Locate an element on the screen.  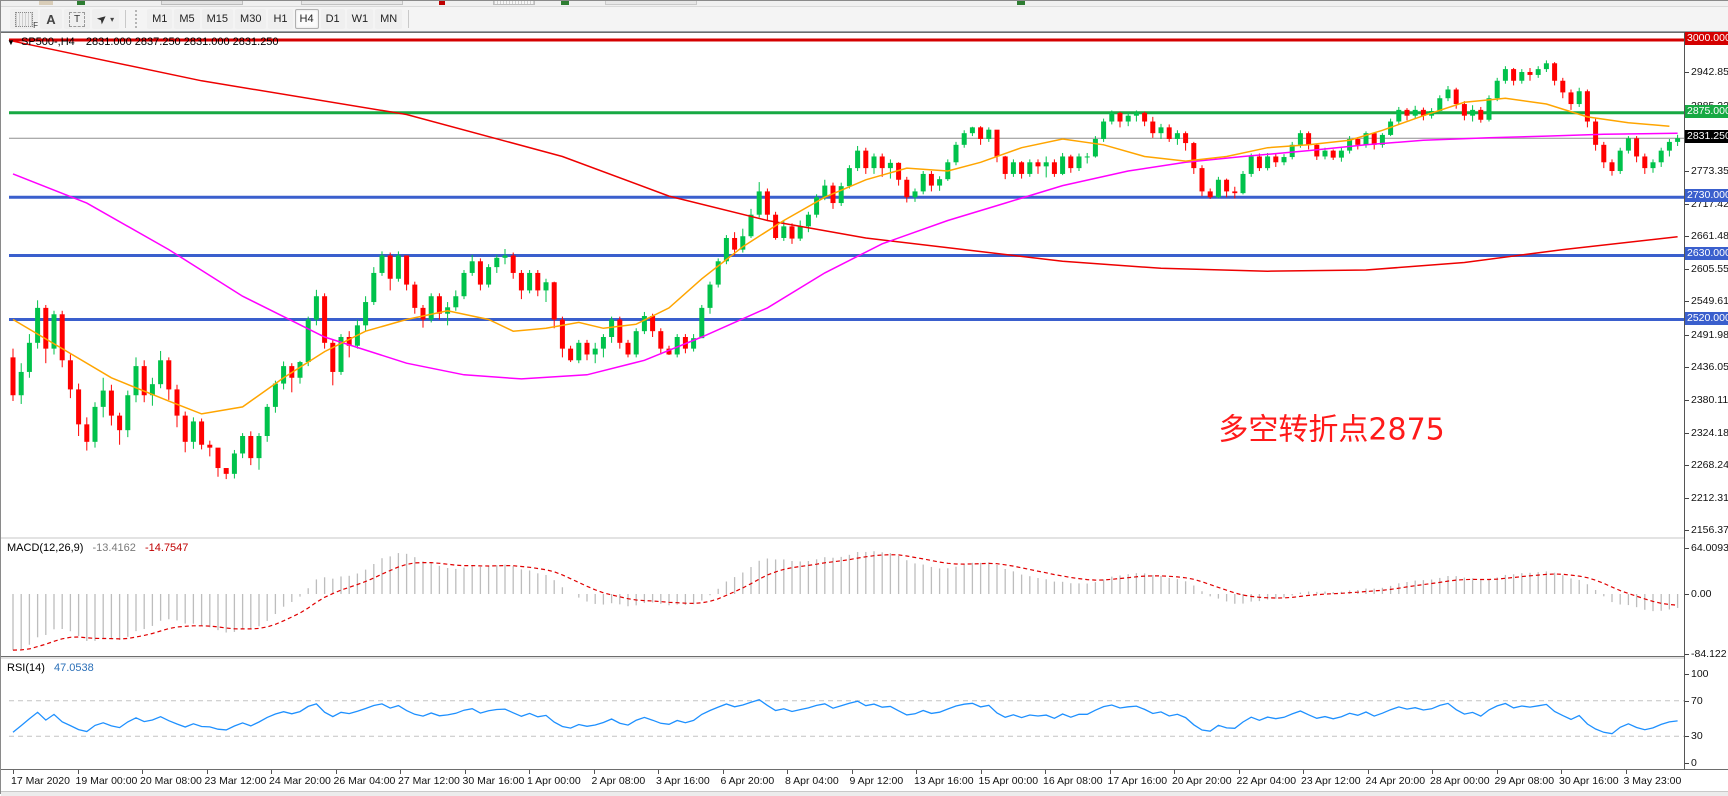
timeframe-button-mn: MN is located at coordinates (389, 19).